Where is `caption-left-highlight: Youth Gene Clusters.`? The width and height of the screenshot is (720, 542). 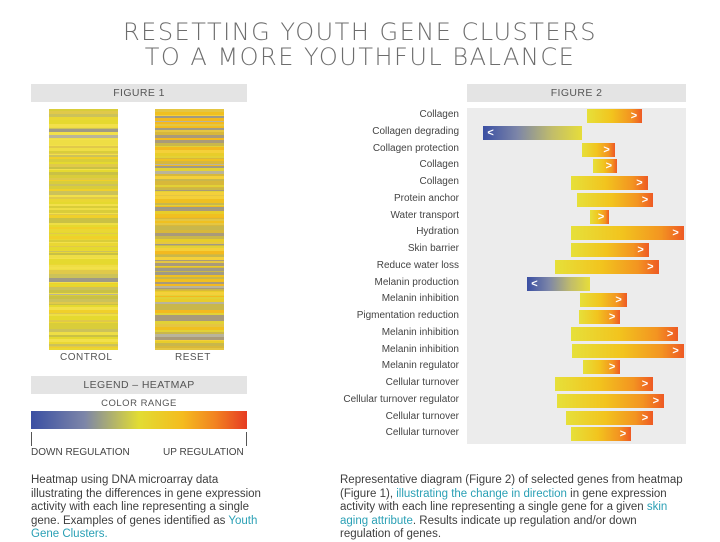
caption-left-highlight: Youth Gene Clusters. is located at coordinates (144, 527).